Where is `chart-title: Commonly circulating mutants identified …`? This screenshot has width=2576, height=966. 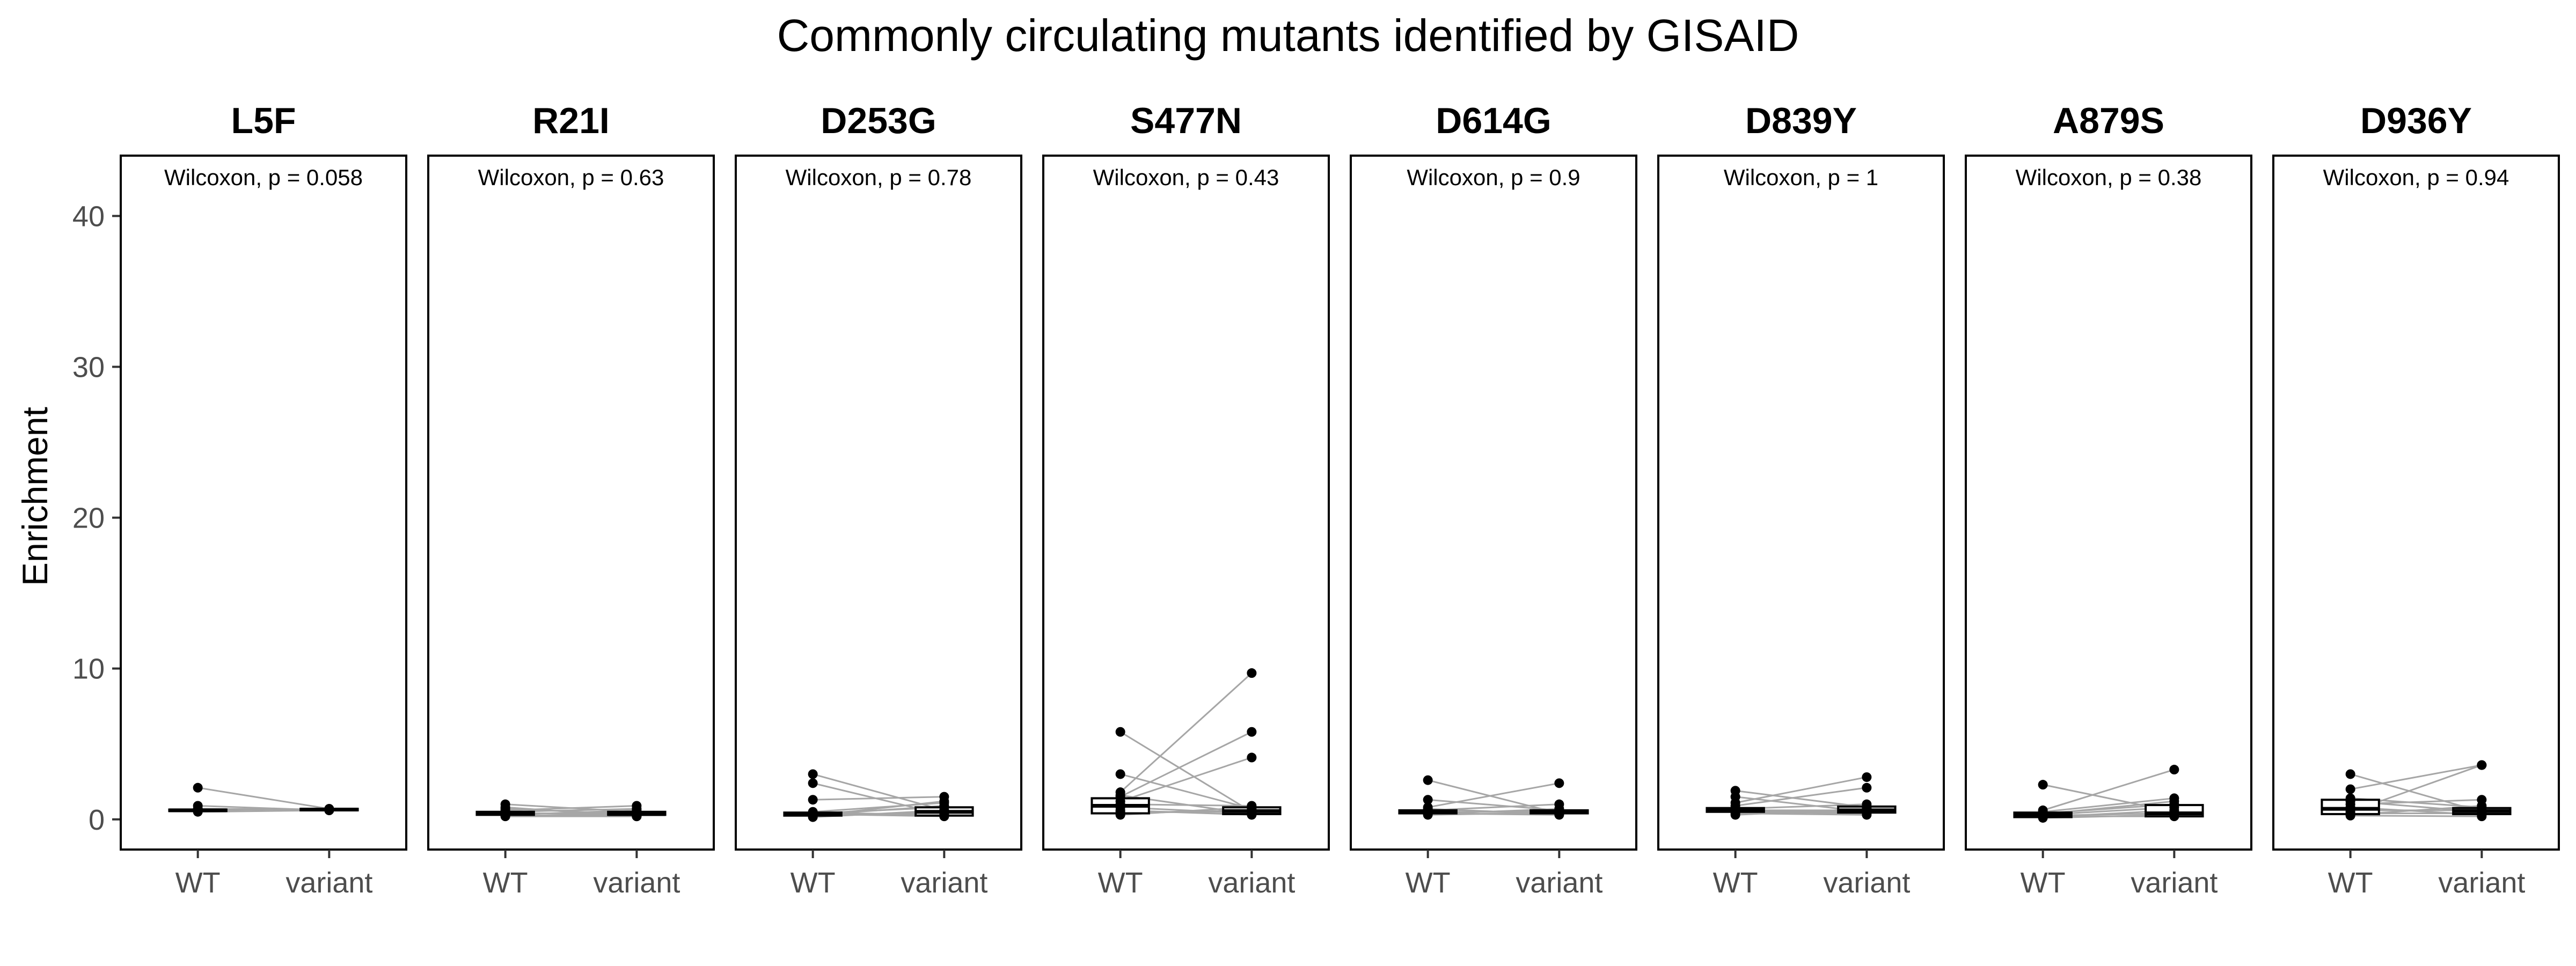
chart-title: Commonly circulating mutants identified … is located at coordinates (1288, 35).